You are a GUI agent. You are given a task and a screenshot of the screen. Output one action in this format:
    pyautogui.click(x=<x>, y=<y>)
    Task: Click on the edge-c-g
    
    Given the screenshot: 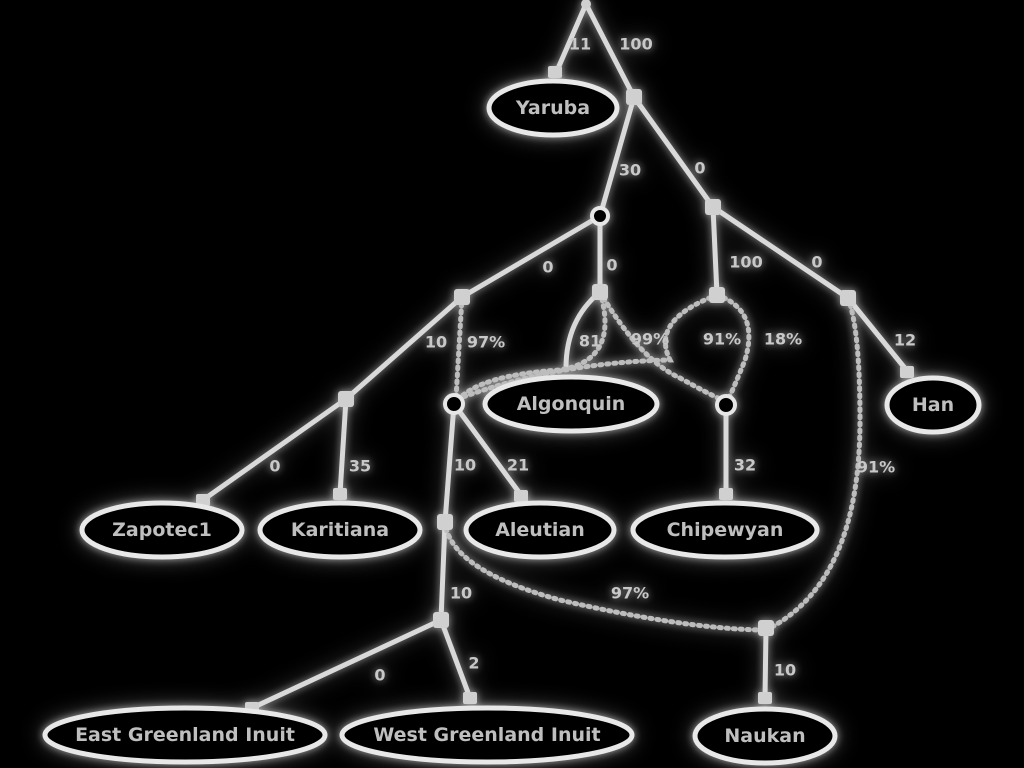 What is the action you would take?
    pyautogui.click(x=780, y=252)
    